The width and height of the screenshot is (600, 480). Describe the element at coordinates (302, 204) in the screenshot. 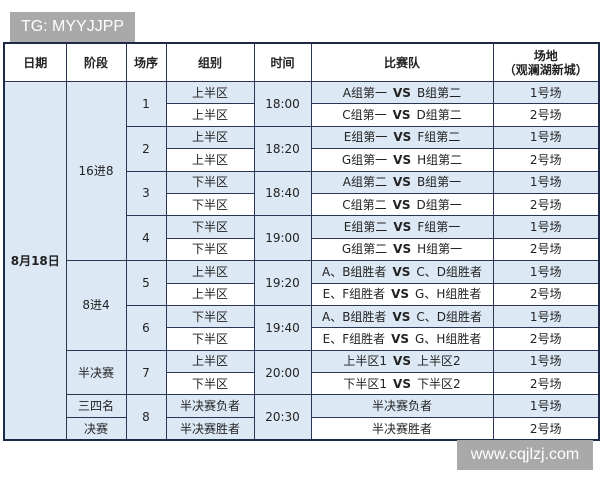

I see `table-row: 下半区 C组第二 VS D组第一 2号场` at that location.